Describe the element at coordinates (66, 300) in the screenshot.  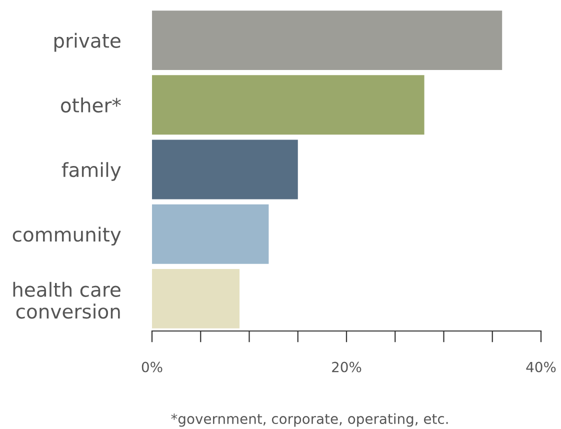
I see `y-tick-label: health care conversion` at that location.